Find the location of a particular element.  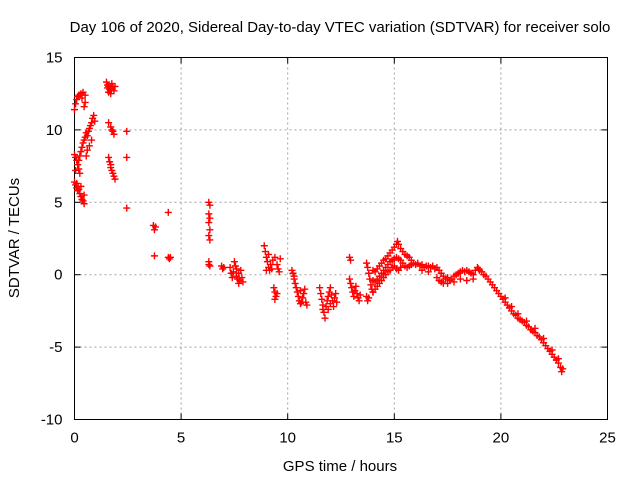

y-tick-label: 0 is located at coordinates (58, 275).